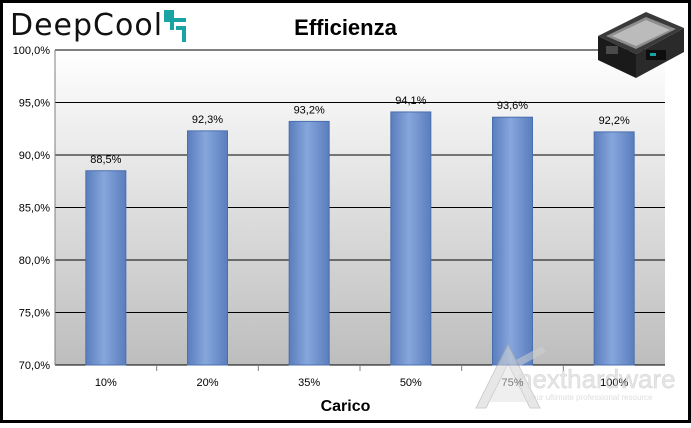  What do you see at coordinates (411, 383) in the screenshot?
I see `x-tick-label: 50%` at bounding box center [411, 383].